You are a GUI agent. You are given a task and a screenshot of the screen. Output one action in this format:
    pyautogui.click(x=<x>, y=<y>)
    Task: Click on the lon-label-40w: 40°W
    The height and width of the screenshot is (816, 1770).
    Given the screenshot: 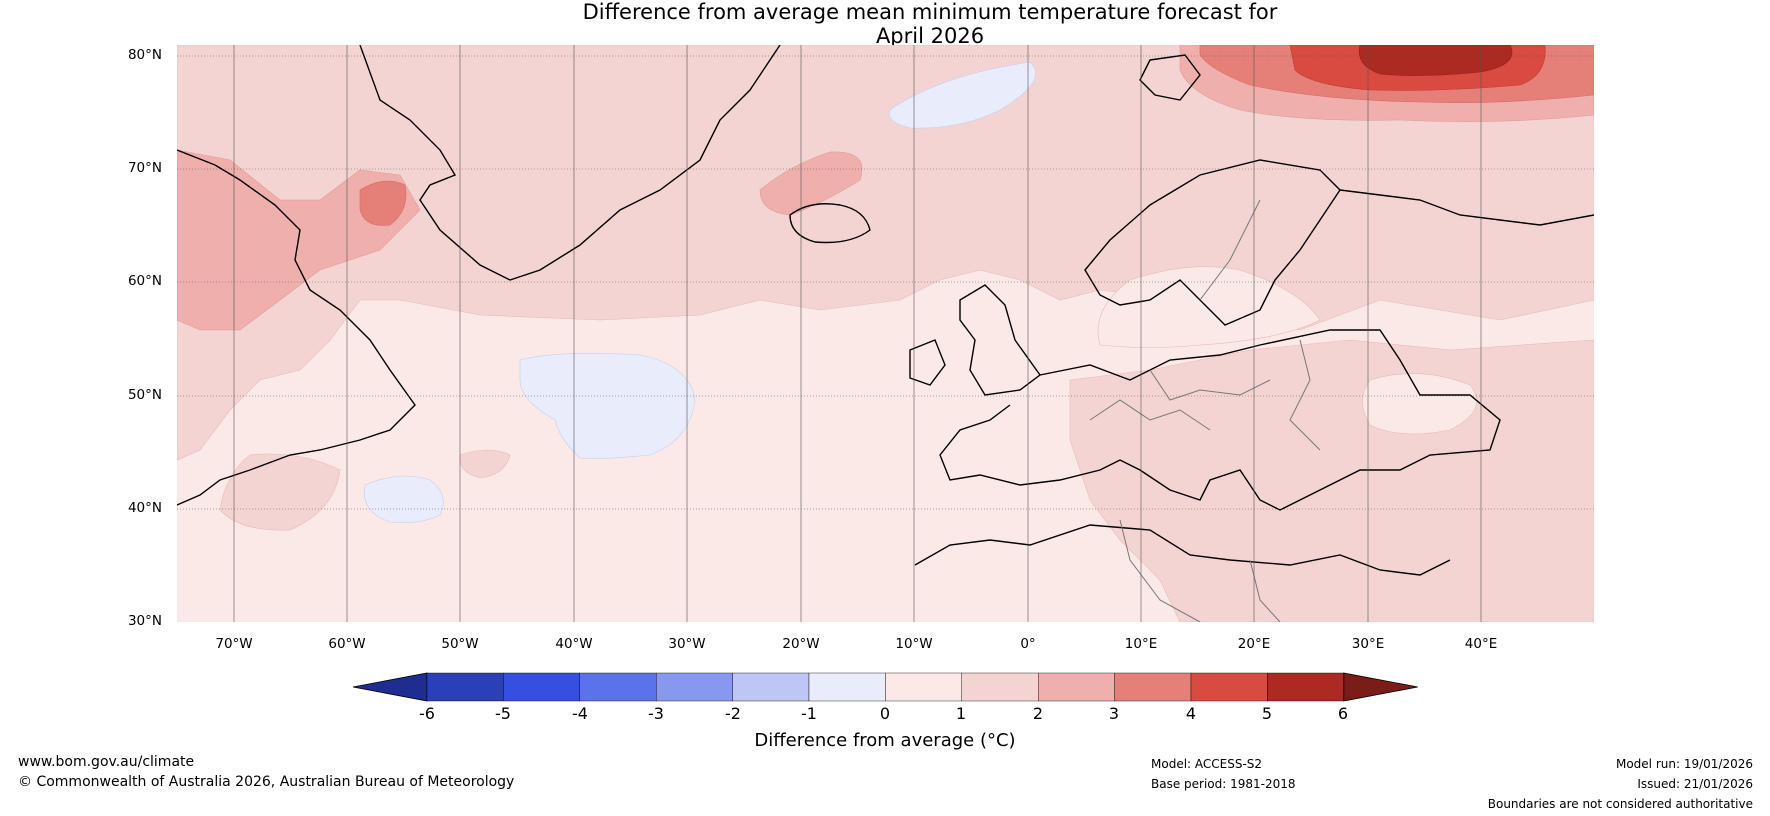 What is the action you would take?
    pyautogui.click(x=574, y=644)
    